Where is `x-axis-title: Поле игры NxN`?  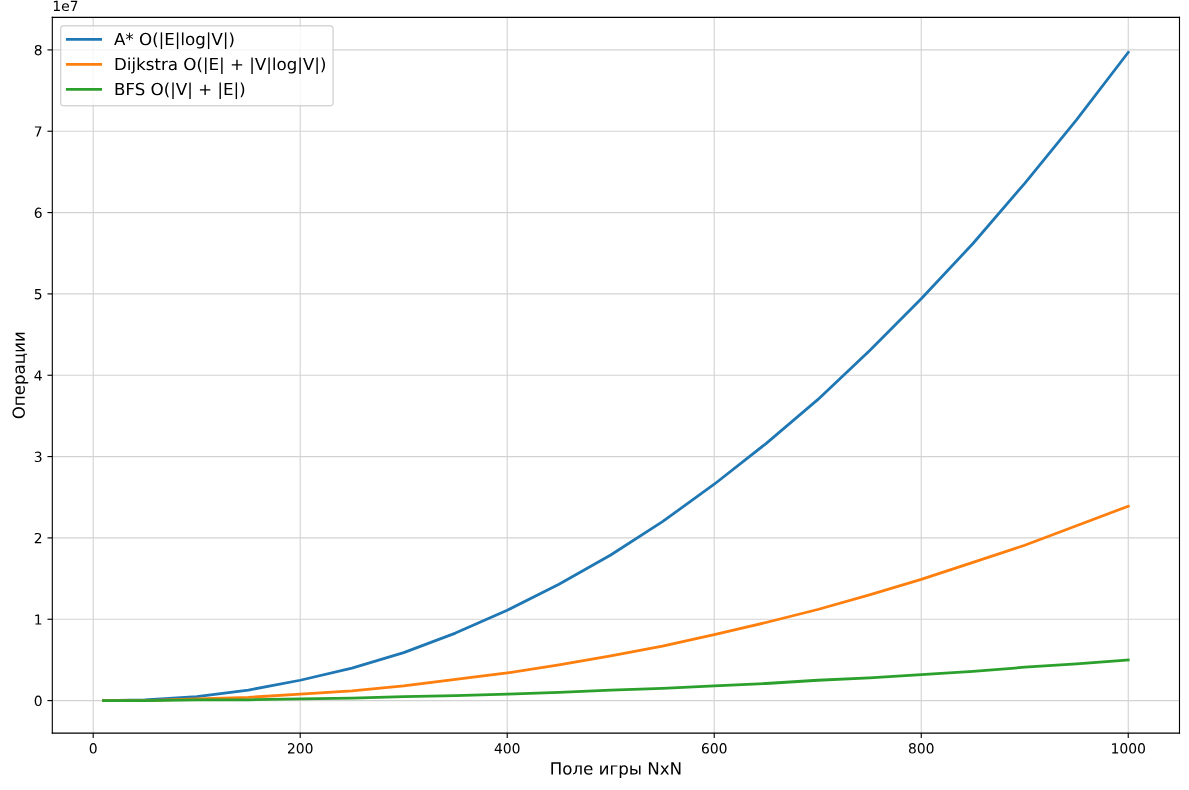 x-axis-title: Поле игры NxN is located at coordinates (616, 770).